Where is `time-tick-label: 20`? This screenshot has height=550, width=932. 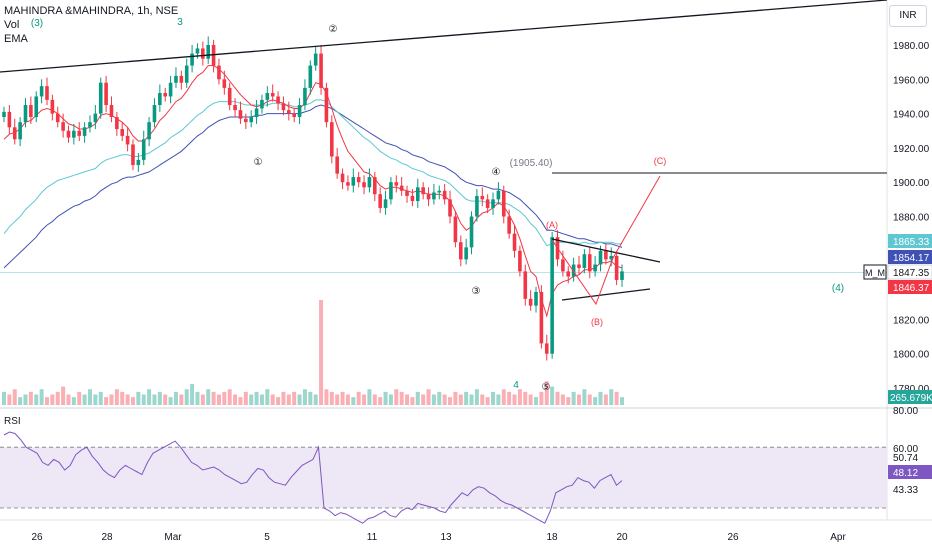 time-tick-label: 20 is located at coordinates (622, 537).